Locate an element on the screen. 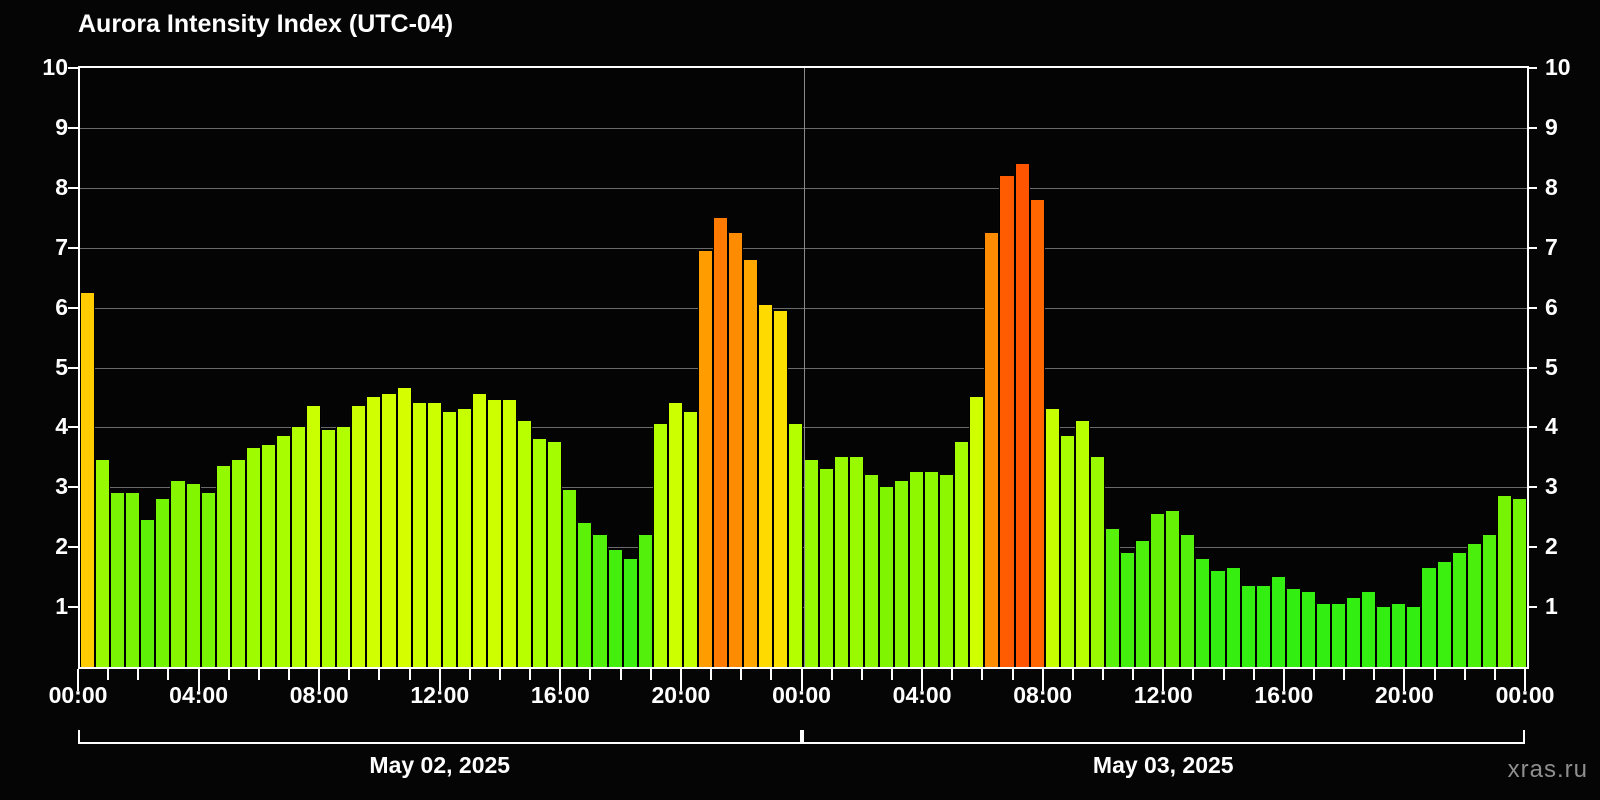  y-axis-tick-label: 5 is located at coordinates (1551, 366).